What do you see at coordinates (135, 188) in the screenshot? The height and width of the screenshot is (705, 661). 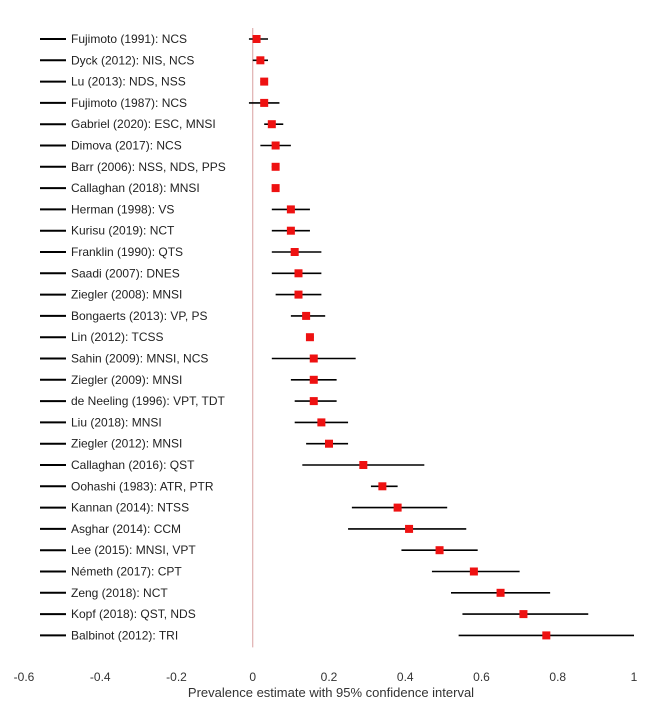 I see `study-label: Callaghan (2018): MNSI` at bounding box center [135, 188].